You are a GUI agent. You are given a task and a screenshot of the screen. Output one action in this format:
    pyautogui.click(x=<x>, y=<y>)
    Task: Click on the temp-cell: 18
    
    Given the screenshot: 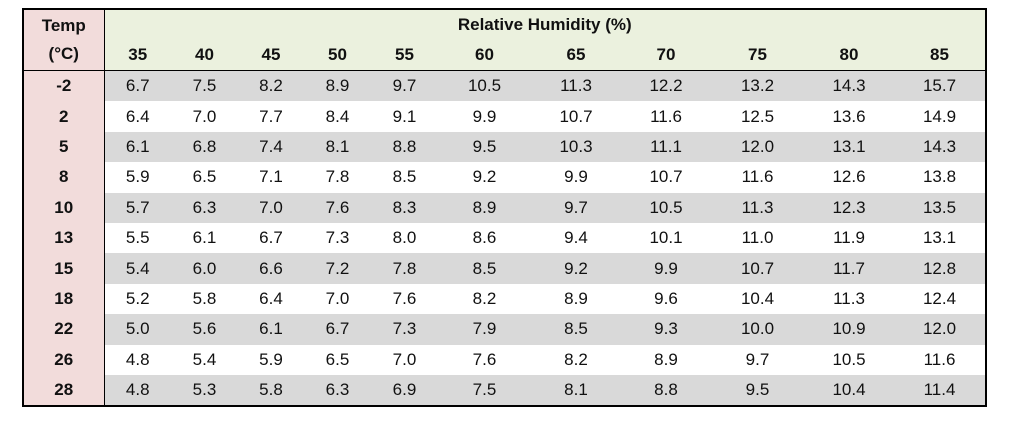 What is the action you would take?
    pyautogui.click(x=64, y=299)
    